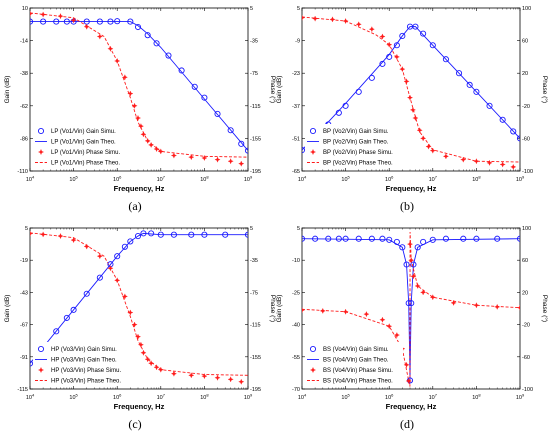 Image resolution: width=550 pixels, height=432 pixels. I want to click on y-left-tick-label: -65, so click(296, 172).